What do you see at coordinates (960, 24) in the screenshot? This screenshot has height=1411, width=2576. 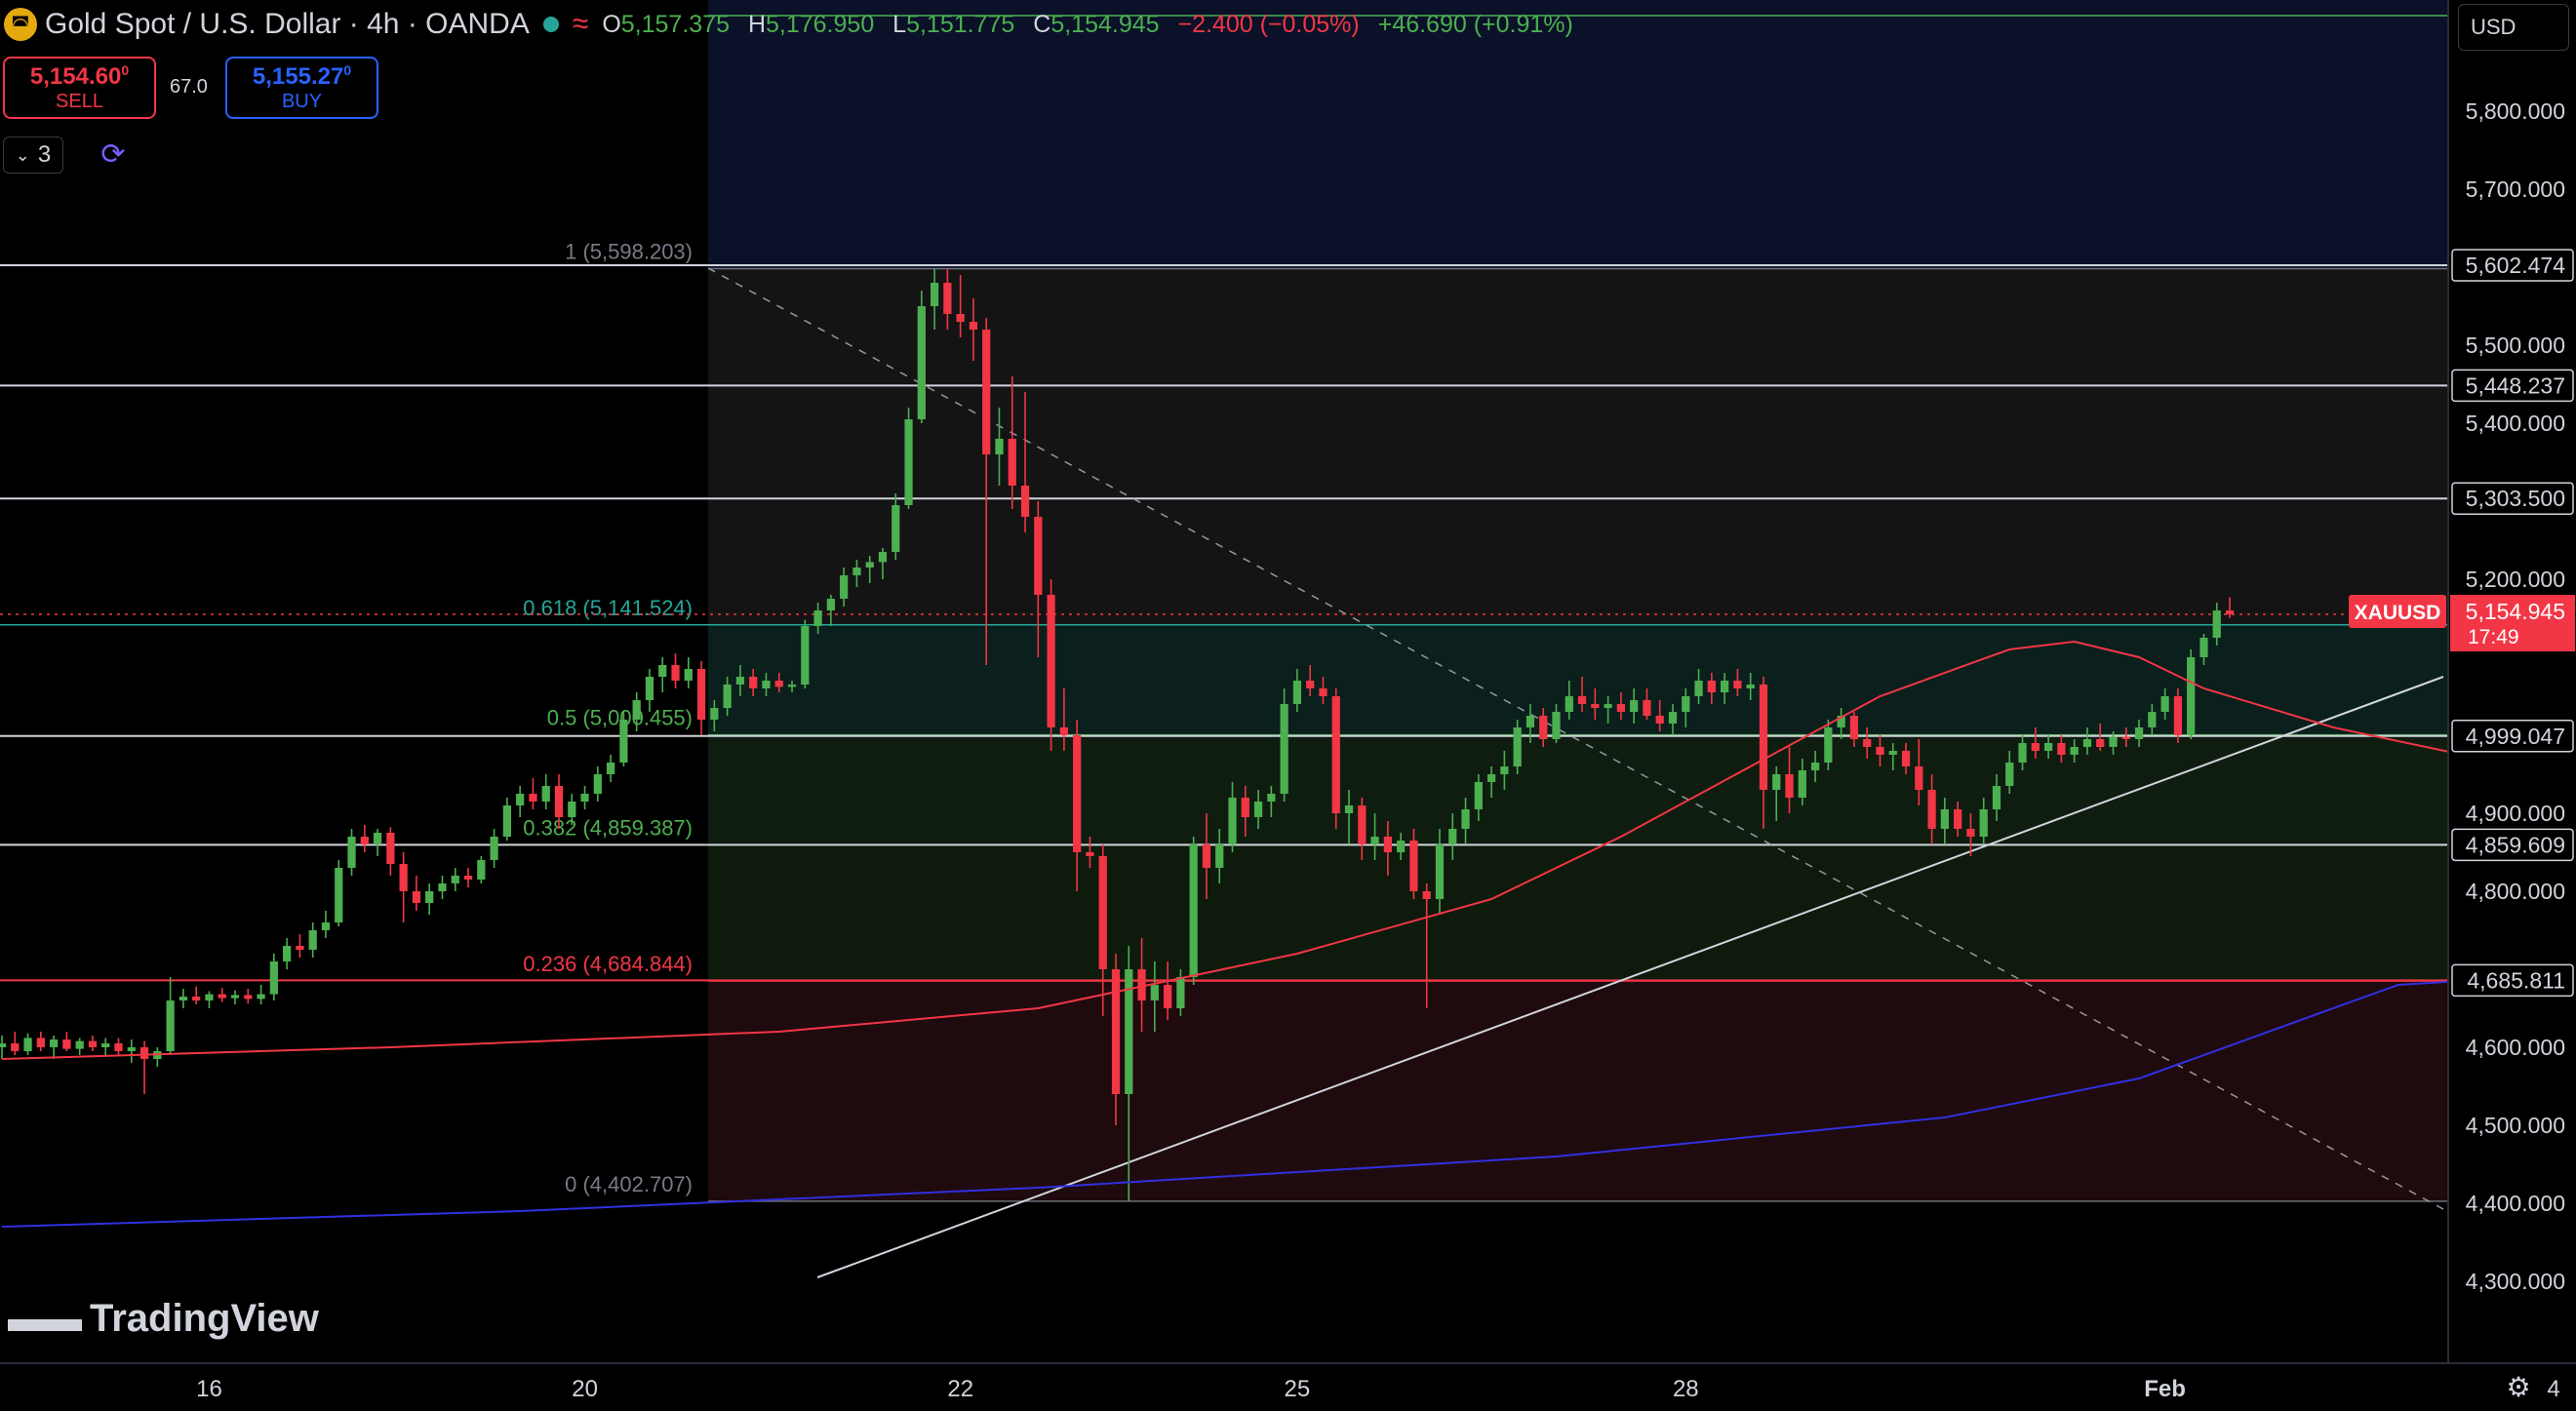 I see `low-value: 5,151.775` at bounding box center [960, 24].